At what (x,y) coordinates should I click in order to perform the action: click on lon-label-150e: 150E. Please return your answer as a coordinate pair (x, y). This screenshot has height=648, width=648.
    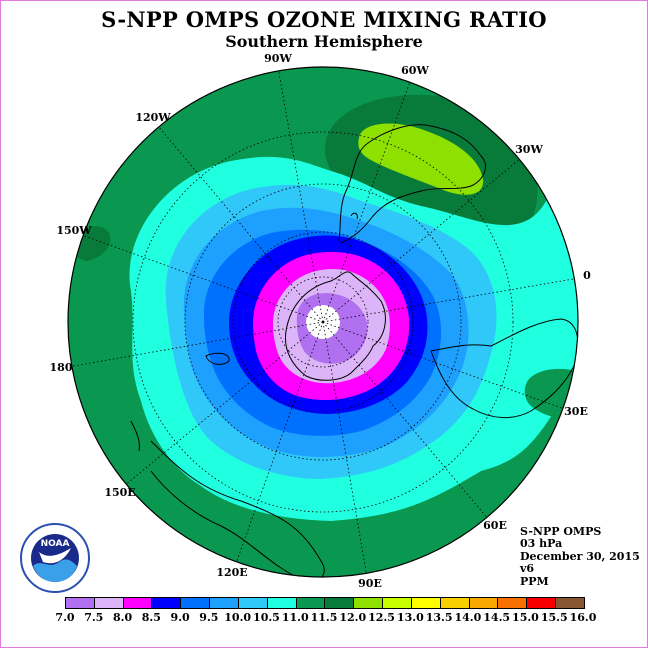
    Looking at the image, I should click on (119, 492).